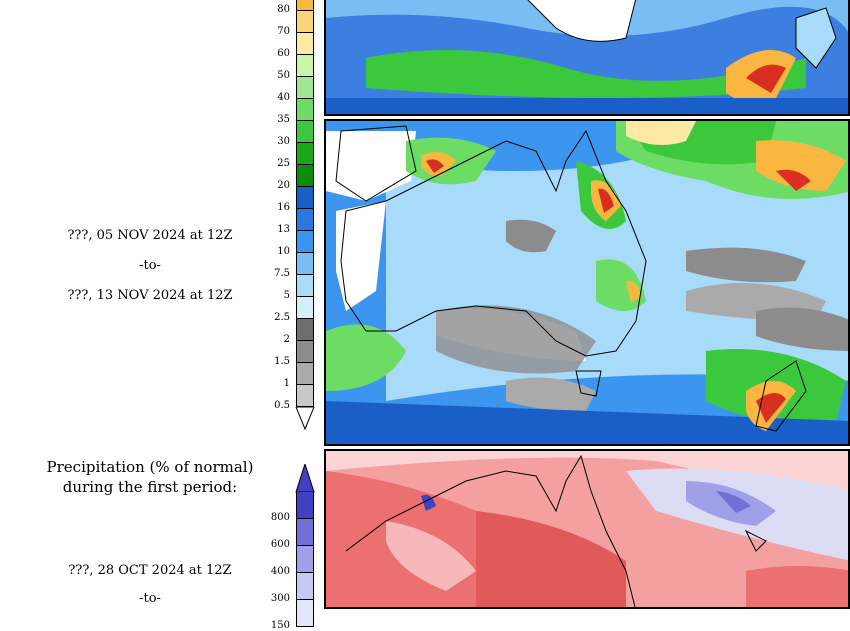 This screenshot has width=850, height=631. What do you see at coordinates (150, 487) in the screenshot?
I see `anomaly-title-line2: during the first period:` at bounding box center [150, 487].